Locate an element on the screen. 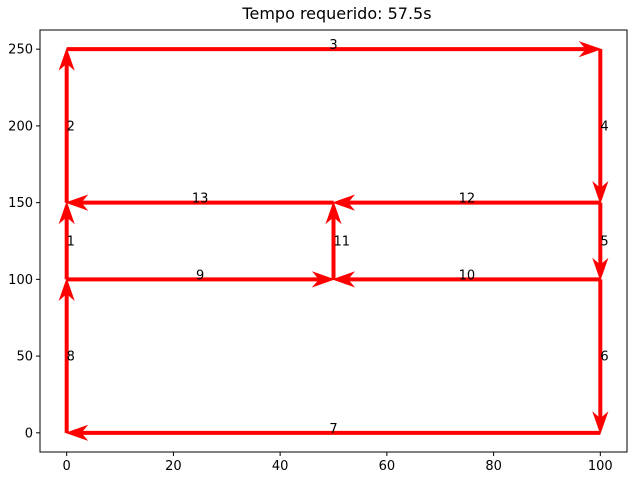  segment-label: 3 is located at coordinates (333, 45).